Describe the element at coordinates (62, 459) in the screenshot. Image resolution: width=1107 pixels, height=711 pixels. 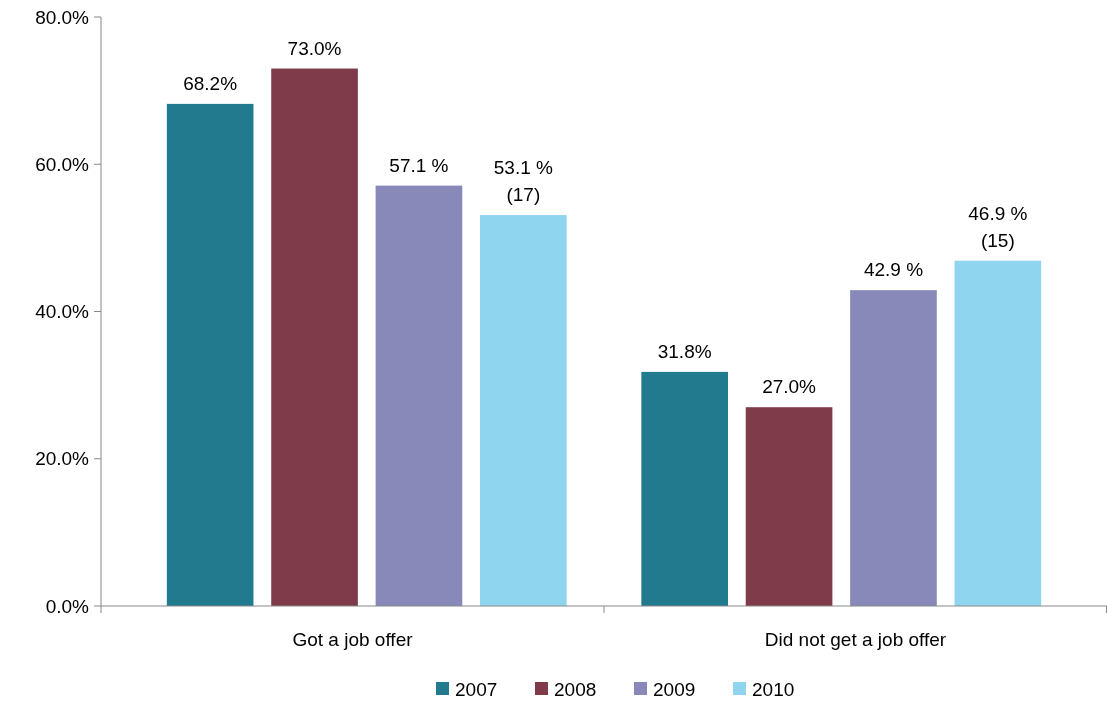
I see `y-tick-label: 20.0%` at that location.